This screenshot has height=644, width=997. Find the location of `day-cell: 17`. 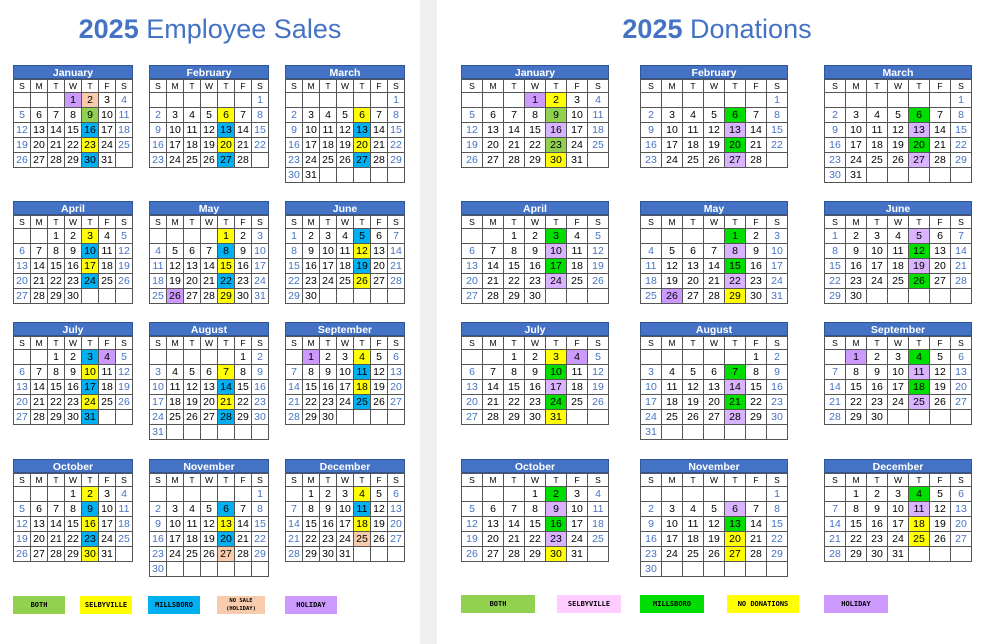

day-cell: 17 is located at coordinates (175, 539).